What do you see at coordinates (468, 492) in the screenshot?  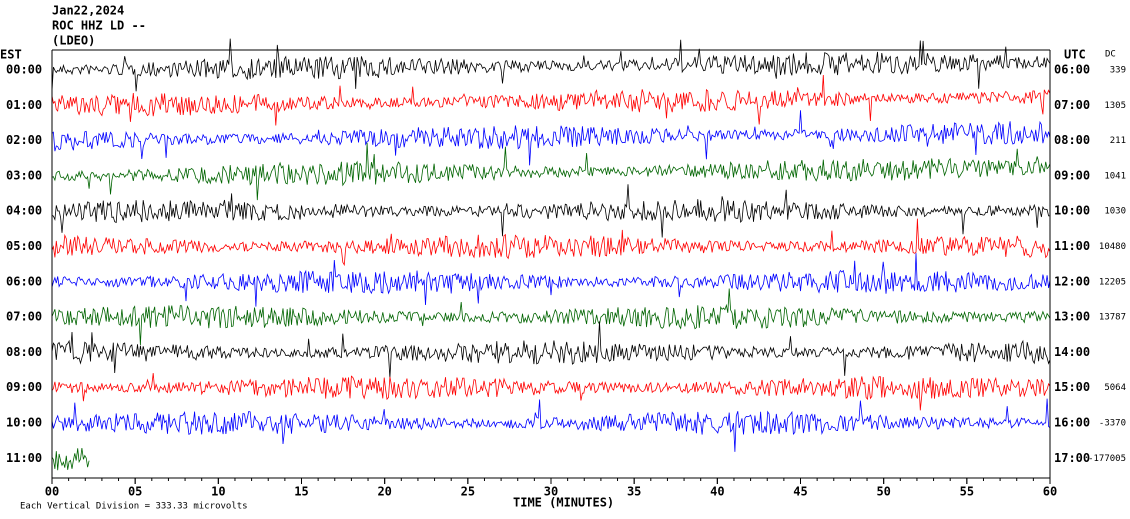 I see `x-tick-label: 25` at bounding box center [468, 492].